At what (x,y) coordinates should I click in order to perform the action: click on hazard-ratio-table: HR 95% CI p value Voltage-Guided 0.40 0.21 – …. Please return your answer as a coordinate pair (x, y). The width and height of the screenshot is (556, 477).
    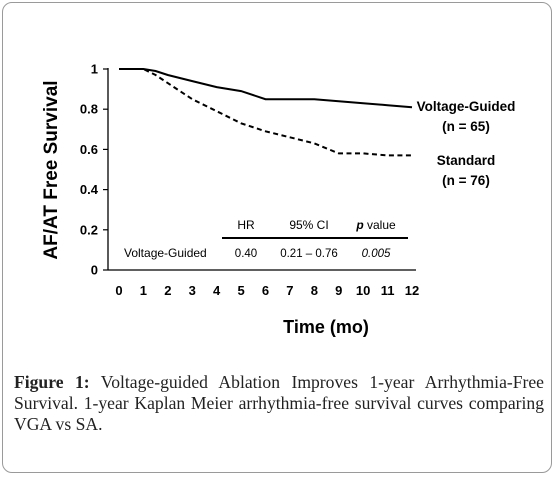
    Looking at the image, I should click on (266, 239).